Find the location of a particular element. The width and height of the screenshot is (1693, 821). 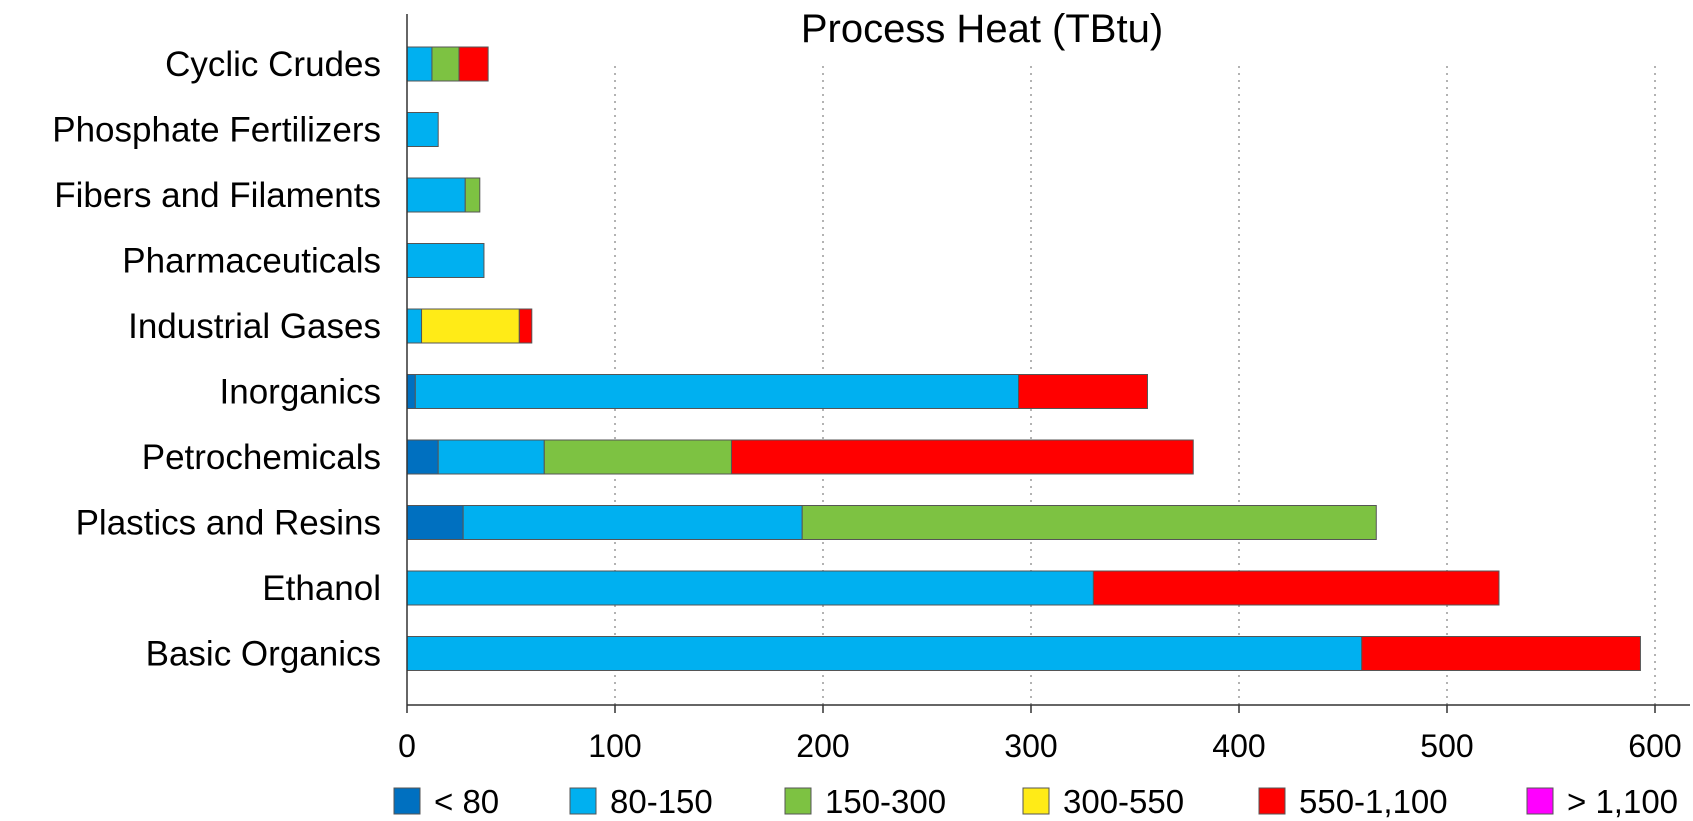

x-tick-labels: 0 100 200 300 400 500 600 is located at coordinates (1040, 734).